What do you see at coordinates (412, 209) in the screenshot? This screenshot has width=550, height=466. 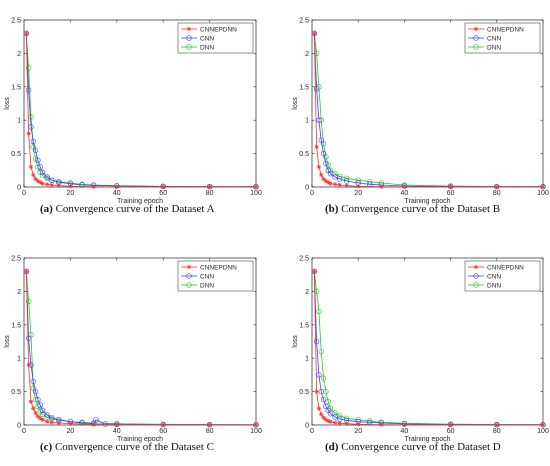 I see `panel-caption: (b) Convergence curve of the Dataset B` at bounding box center [412, 209].